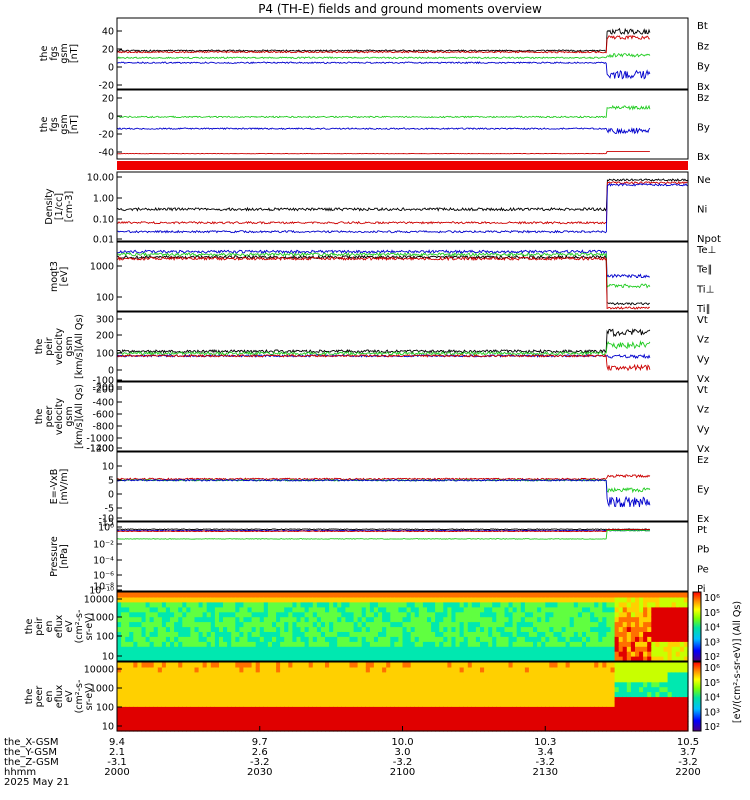 This screenshot has width=750, height=800. I want to click on series-Bz, so click(383, 152).